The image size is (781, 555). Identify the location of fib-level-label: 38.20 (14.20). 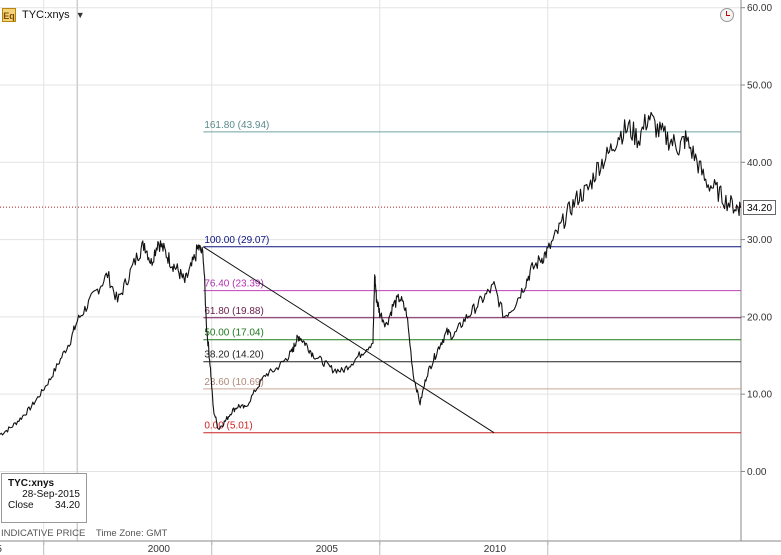
(234, 355).